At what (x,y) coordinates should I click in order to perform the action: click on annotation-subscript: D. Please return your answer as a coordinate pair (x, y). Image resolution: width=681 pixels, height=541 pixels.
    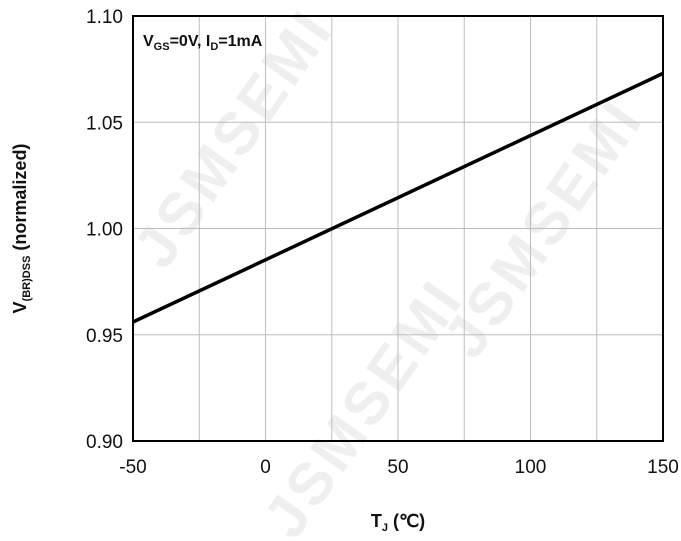
    Looking at the image, I should click on (214, 47).